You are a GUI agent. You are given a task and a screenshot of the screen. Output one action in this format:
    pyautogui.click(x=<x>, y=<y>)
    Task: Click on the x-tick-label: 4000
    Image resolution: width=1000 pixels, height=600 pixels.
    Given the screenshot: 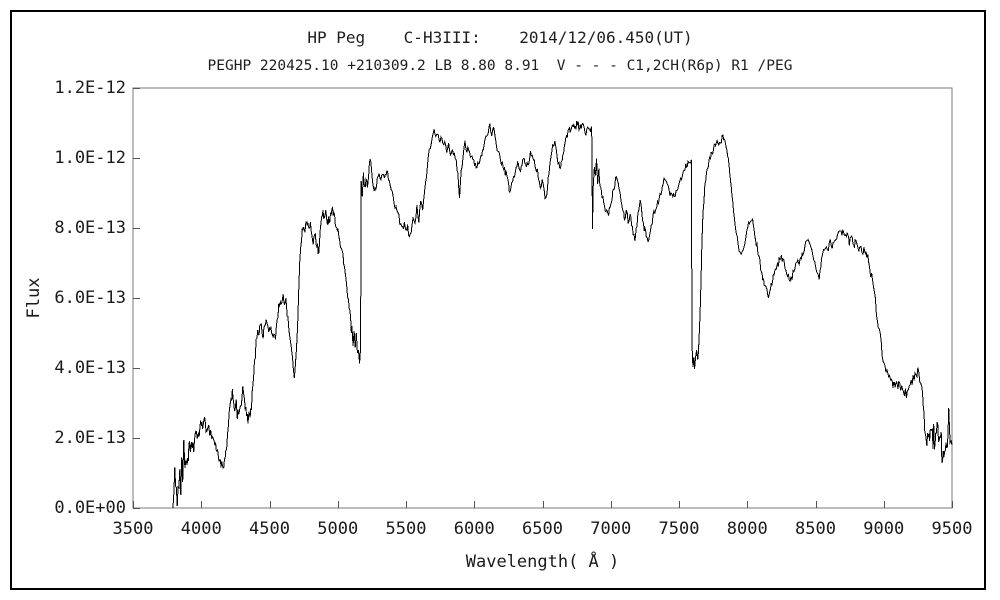 What is the action you would take?
    pyautogui.click(x=201, y=529)
    